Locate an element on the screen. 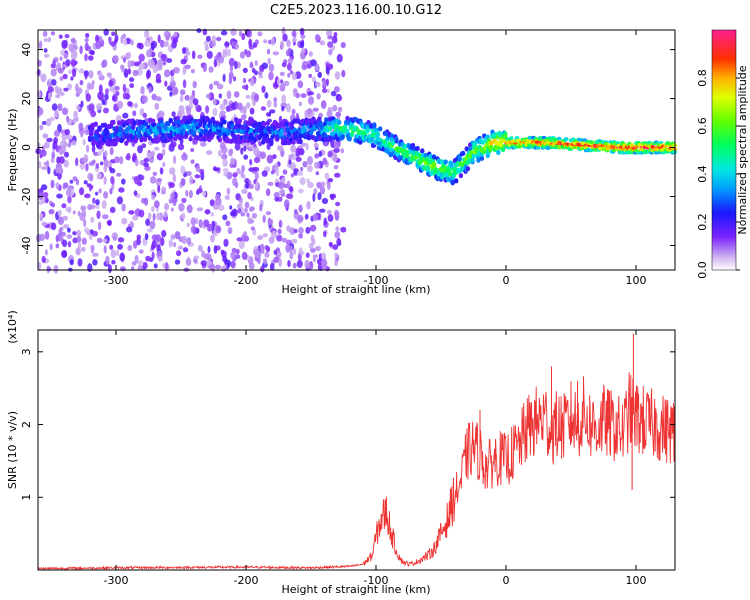  spectrogram-y-label: Frequency (Hz) is located at coordinates (12, 150).